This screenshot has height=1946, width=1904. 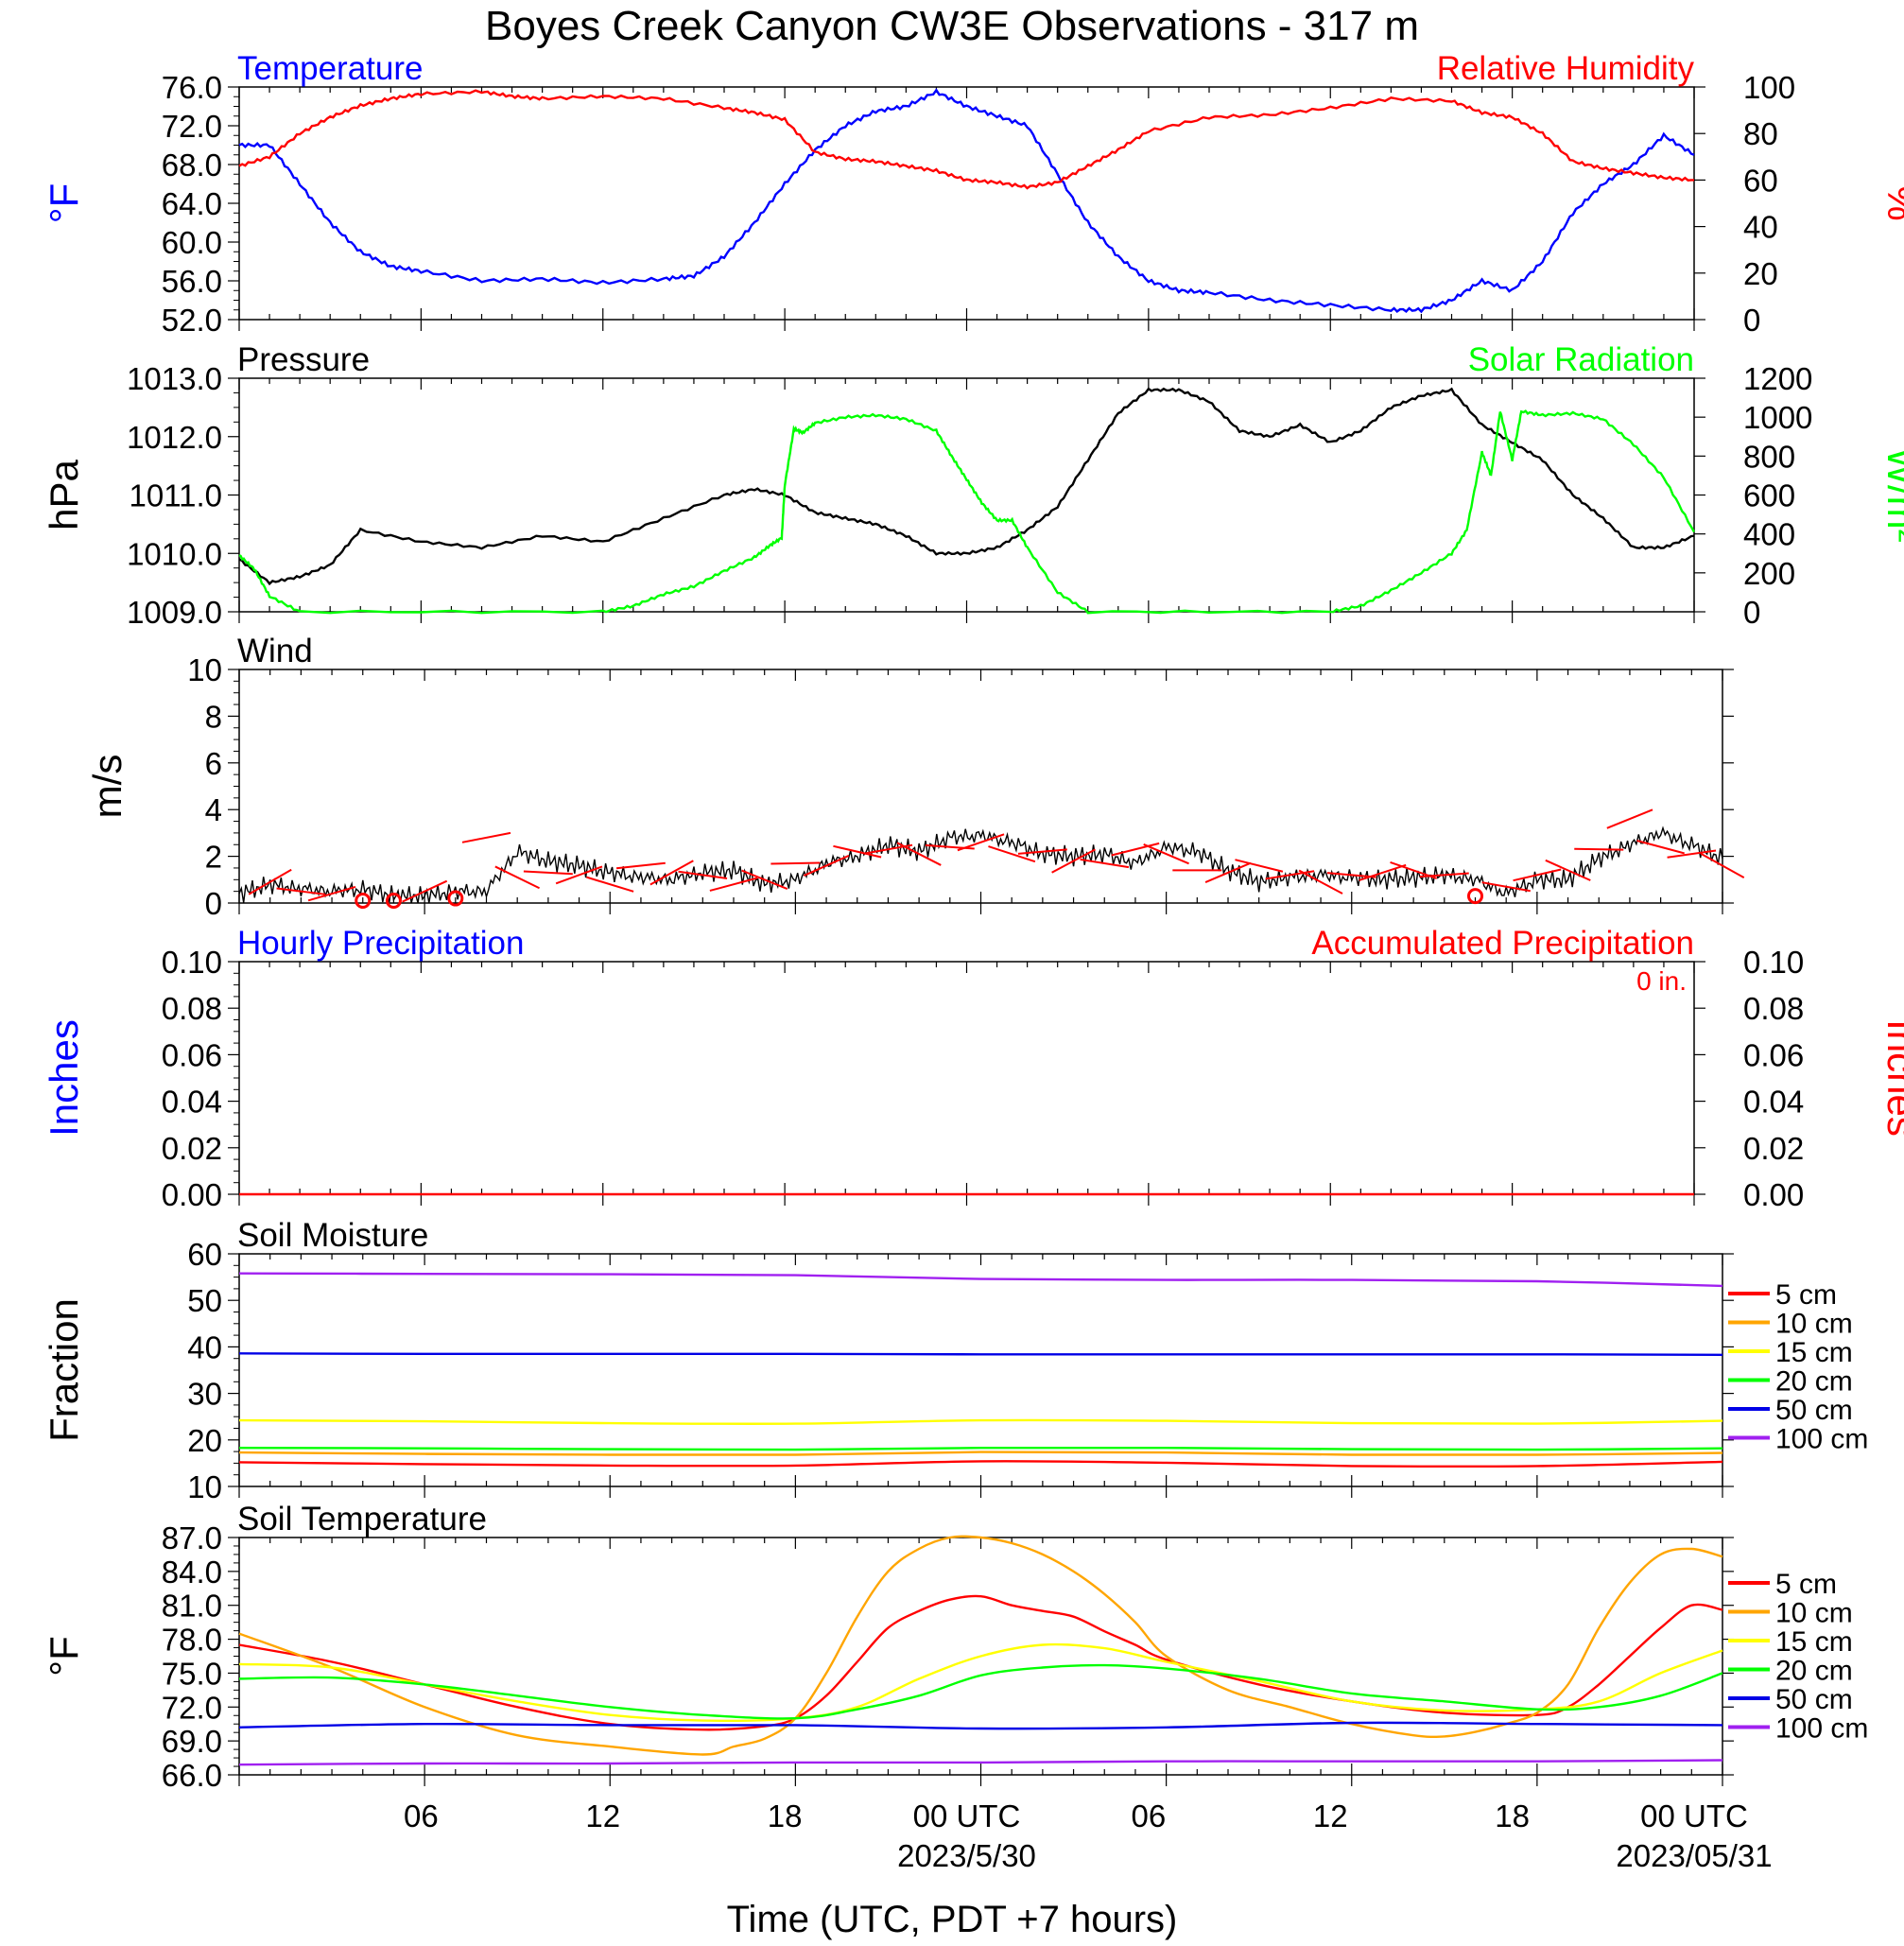 I want to click on series-line-10-cm, so click(x=980, y=1646).